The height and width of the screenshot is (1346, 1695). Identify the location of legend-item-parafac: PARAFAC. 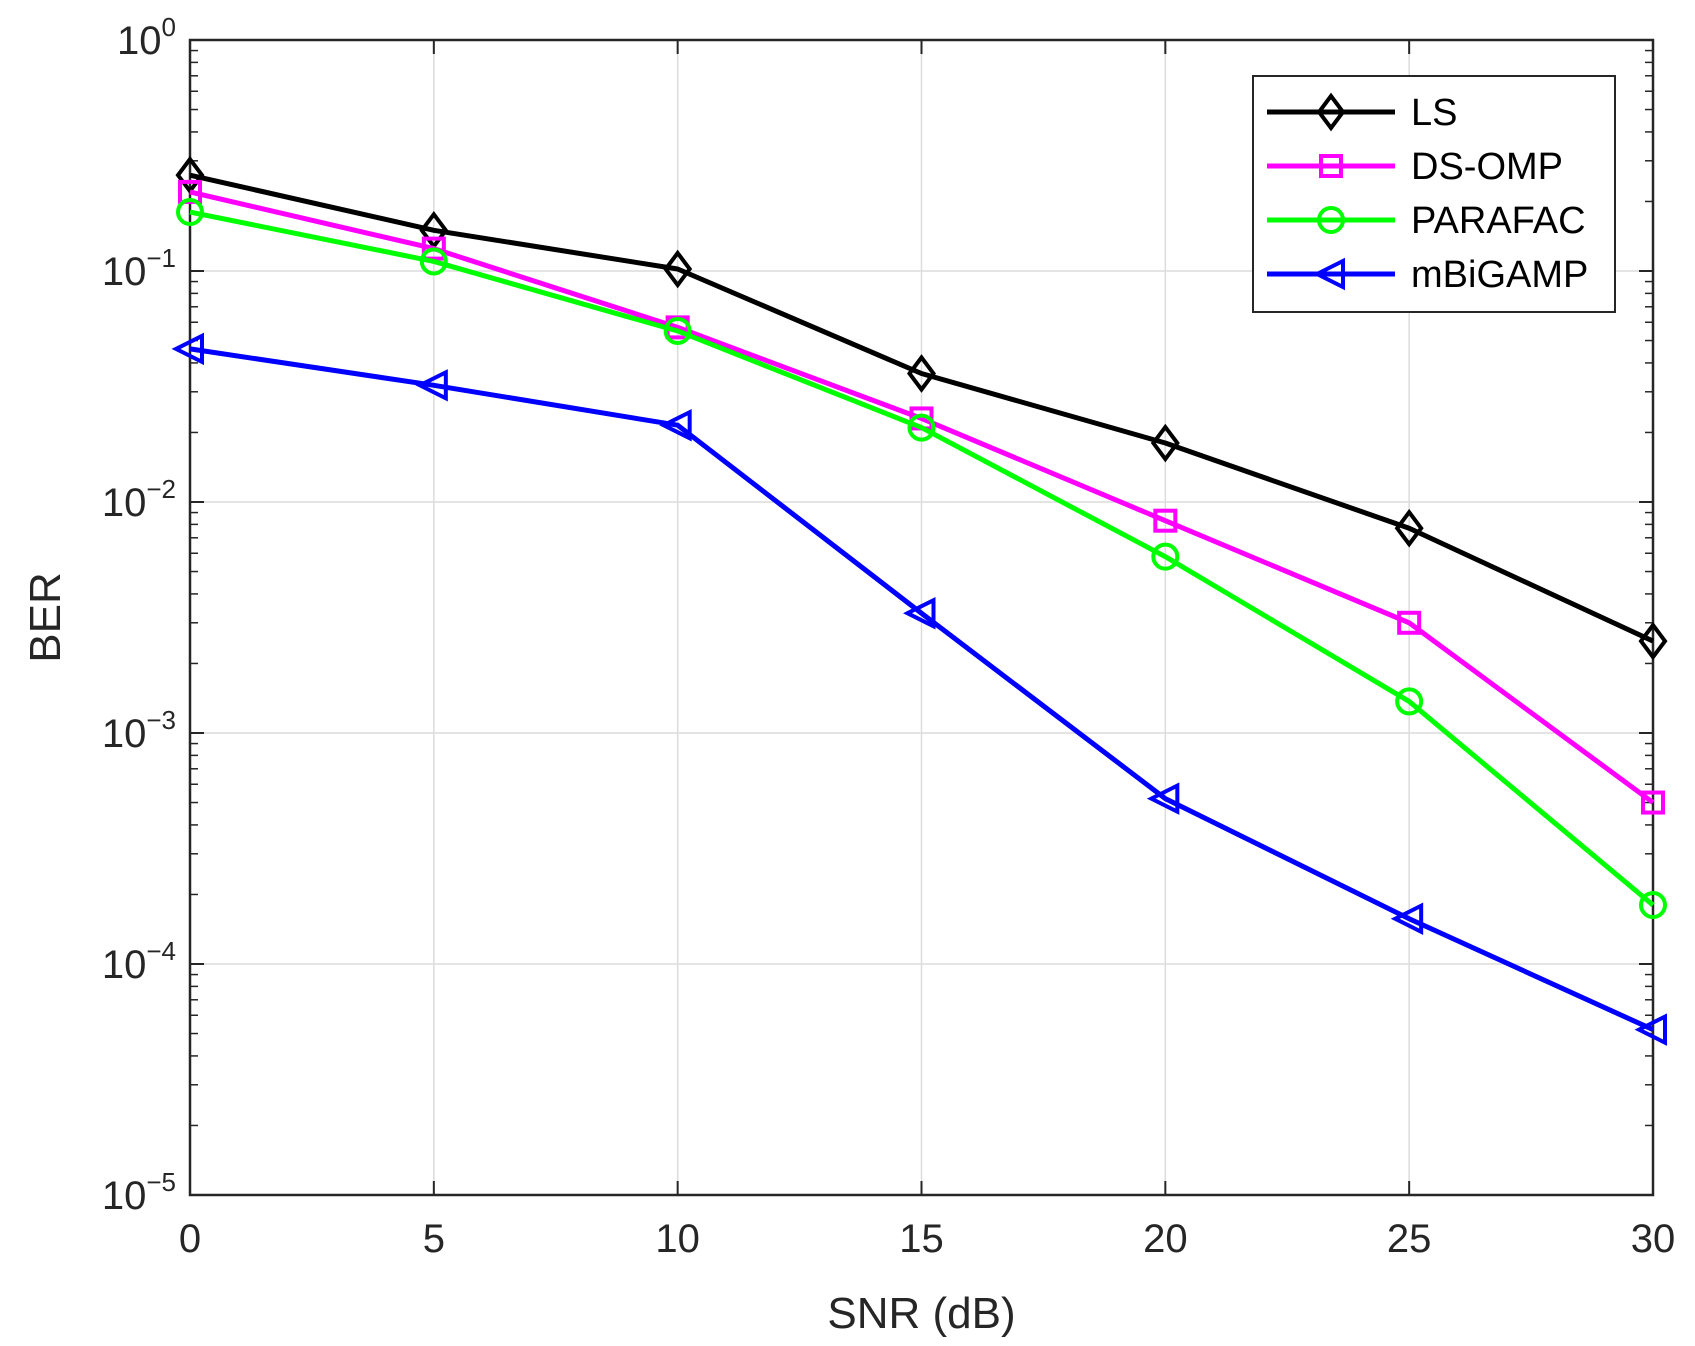
(1426, 221).